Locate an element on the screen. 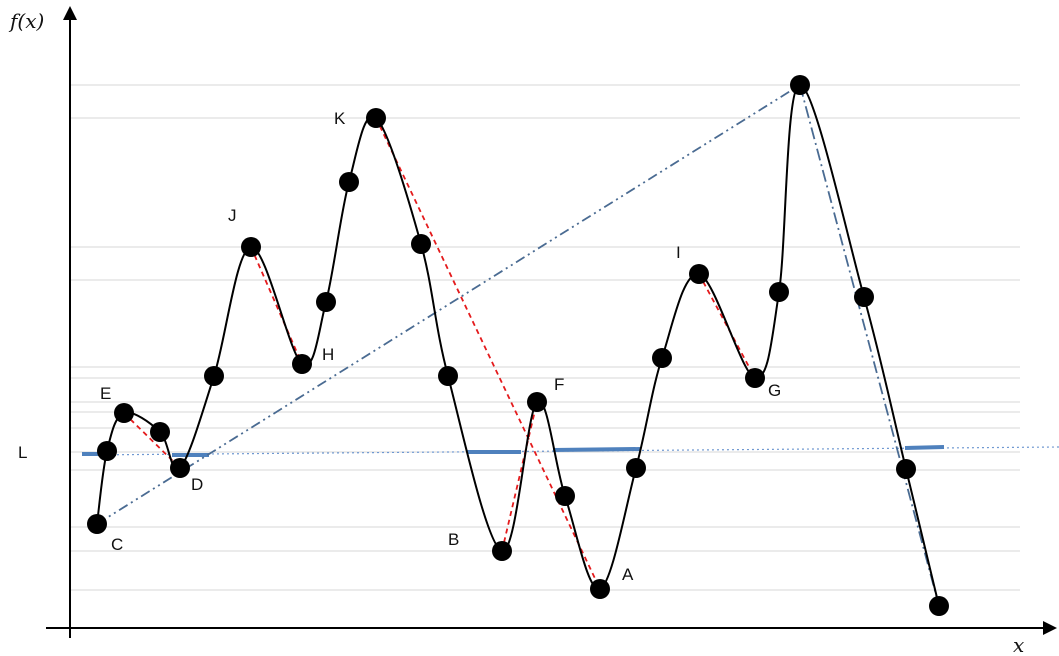  point-label-j: J is located at coordinates (232, 215).